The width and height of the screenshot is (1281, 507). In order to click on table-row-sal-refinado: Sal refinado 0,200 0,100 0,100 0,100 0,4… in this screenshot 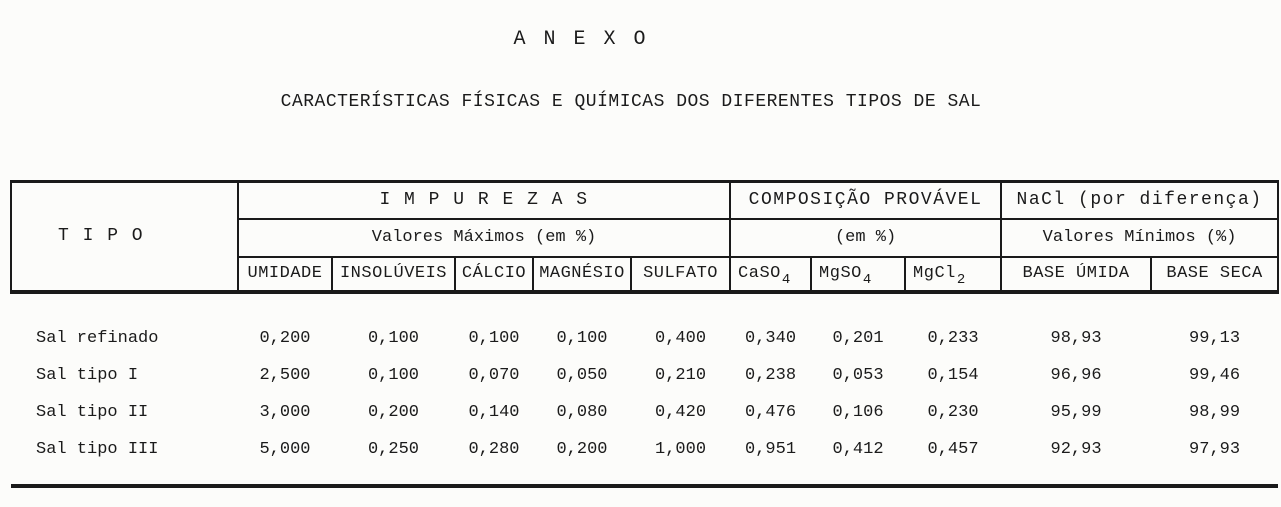, I will do `click(644, 324)`.